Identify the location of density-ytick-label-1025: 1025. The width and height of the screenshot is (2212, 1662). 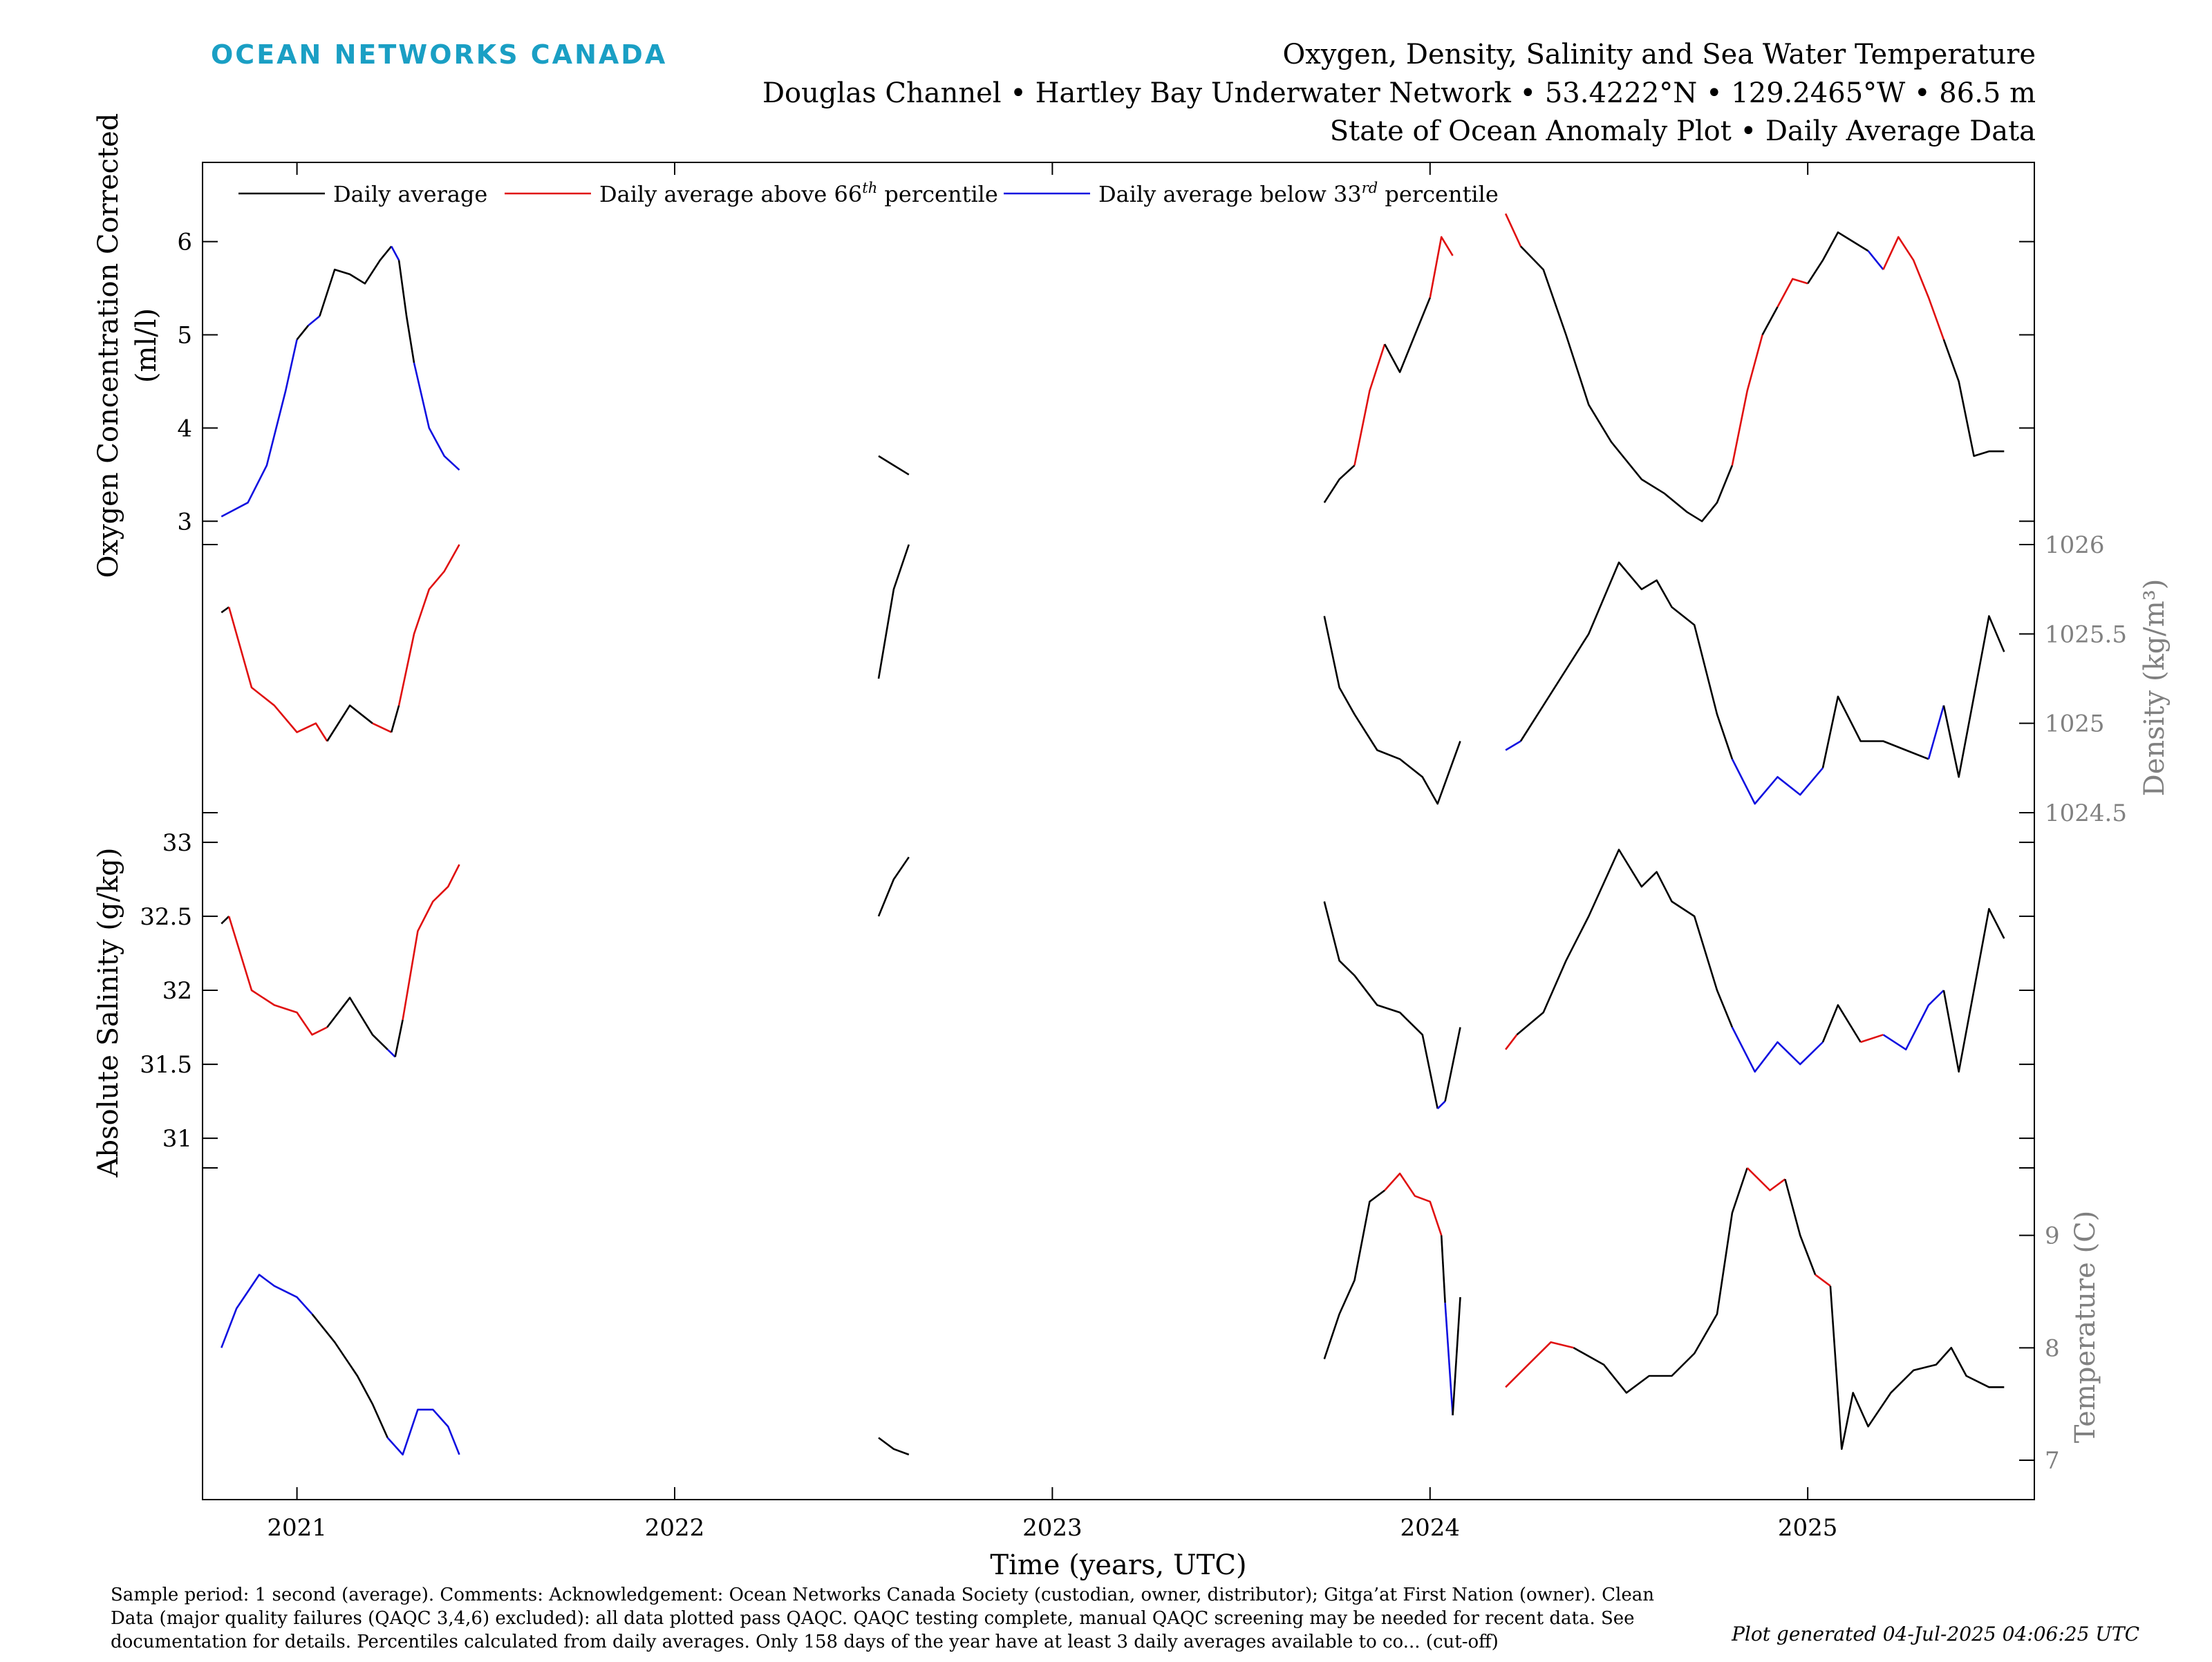
(2075, 724).